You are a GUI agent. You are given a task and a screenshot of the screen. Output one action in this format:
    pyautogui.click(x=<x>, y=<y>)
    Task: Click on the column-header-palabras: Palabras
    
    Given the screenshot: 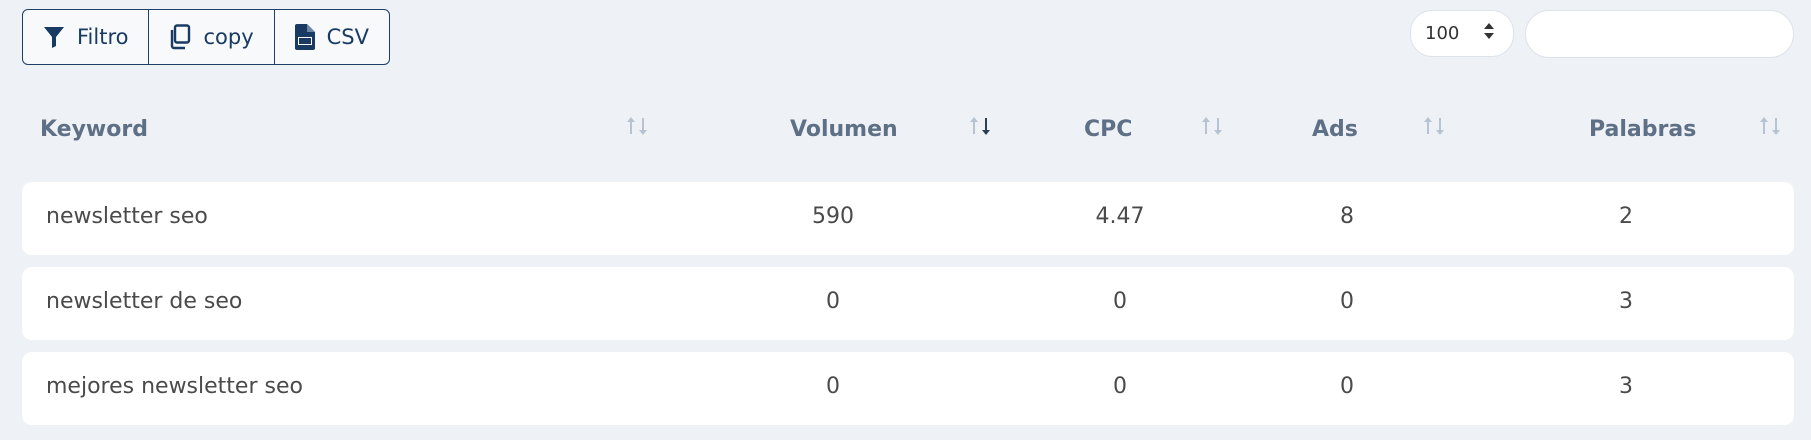 What is the action you would take?
    pyautogui.click(x=1634, y=130)
    